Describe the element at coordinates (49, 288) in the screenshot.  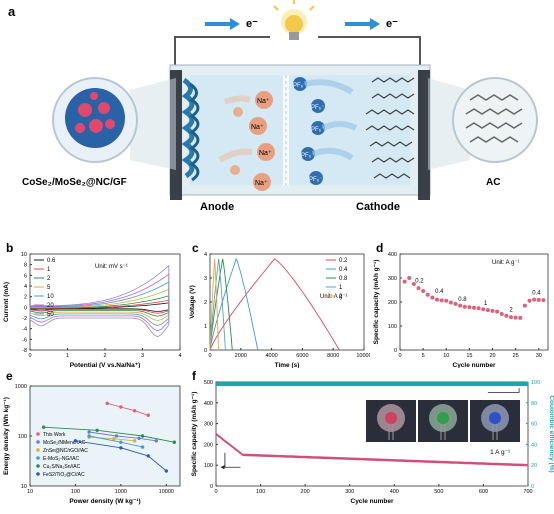
I see `legend-entry-5: 5` at that location.